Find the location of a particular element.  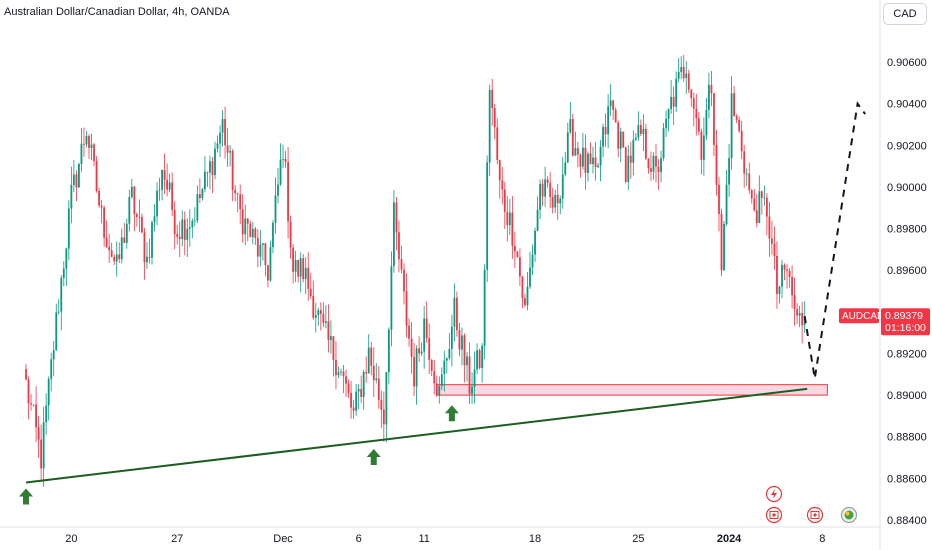

currency-button: CAD is located at coordinates (905, 14).